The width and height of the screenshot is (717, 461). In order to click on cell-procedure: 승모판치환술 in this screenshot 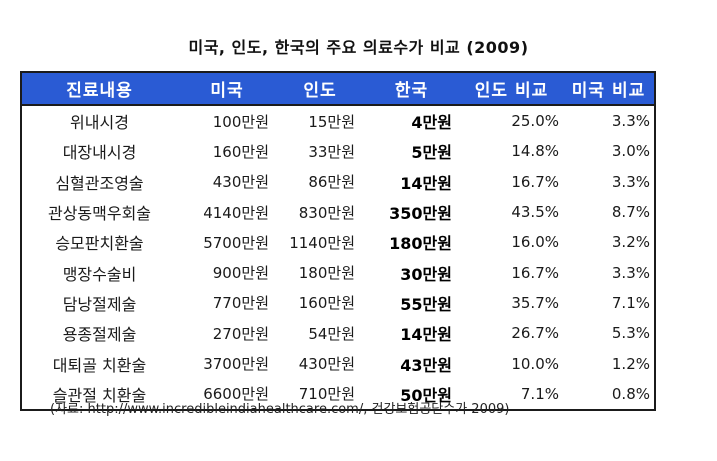, I will do `click(99, 244)`.